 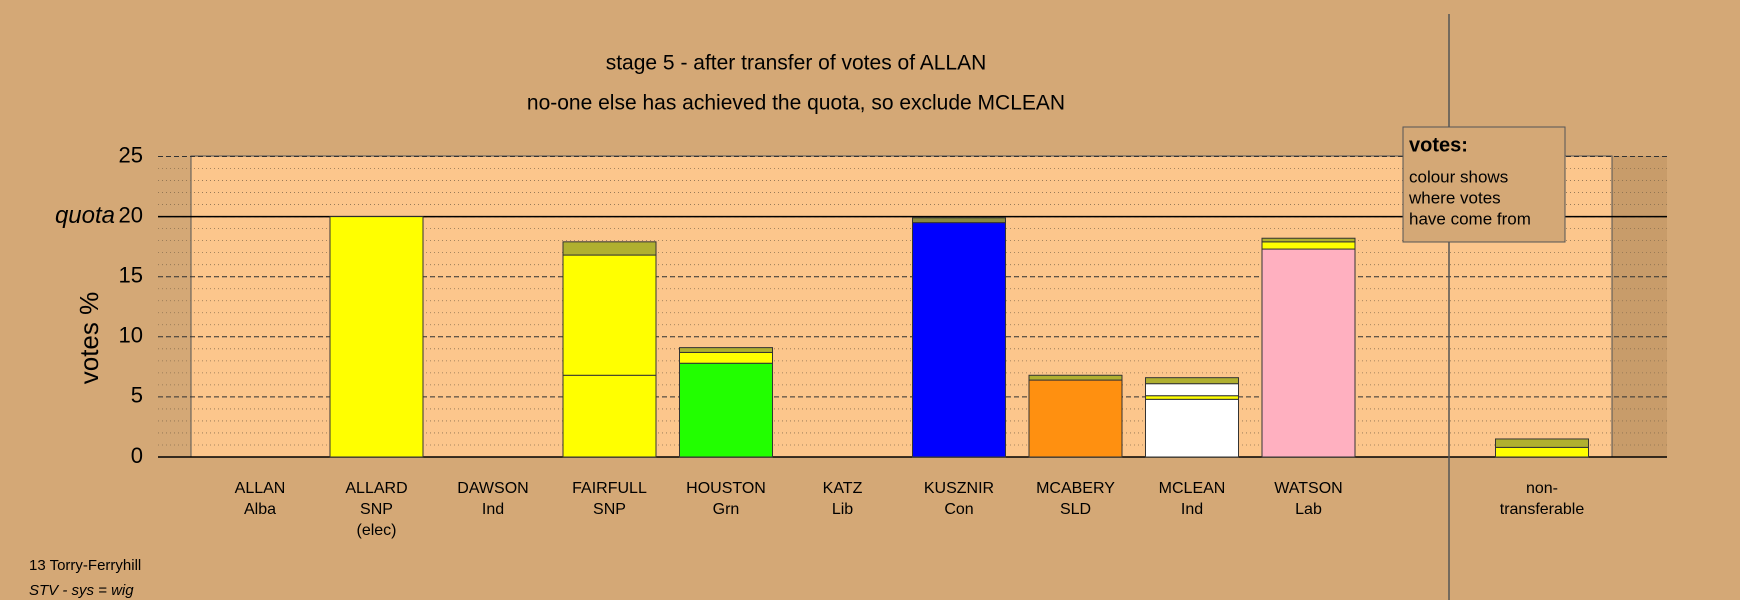 I want to click on x-tick-label: MCLEAN, so click(x=1192, y=488).